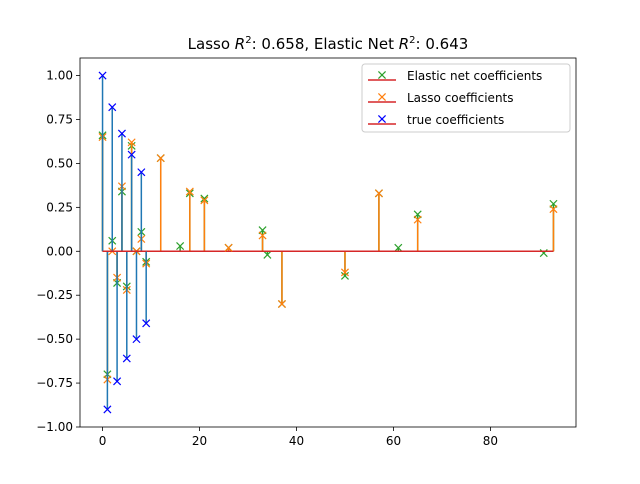  I want to click on y-tick-label-1: −0.75, so click(54, 383).